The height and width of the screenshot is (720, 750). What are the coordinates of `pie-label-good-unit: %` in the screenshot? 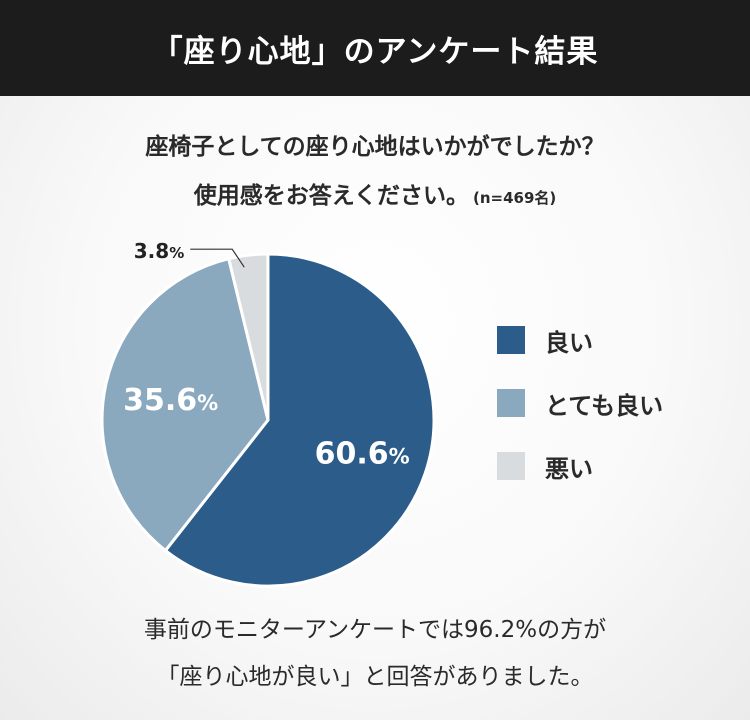 It's located at (399, 457).